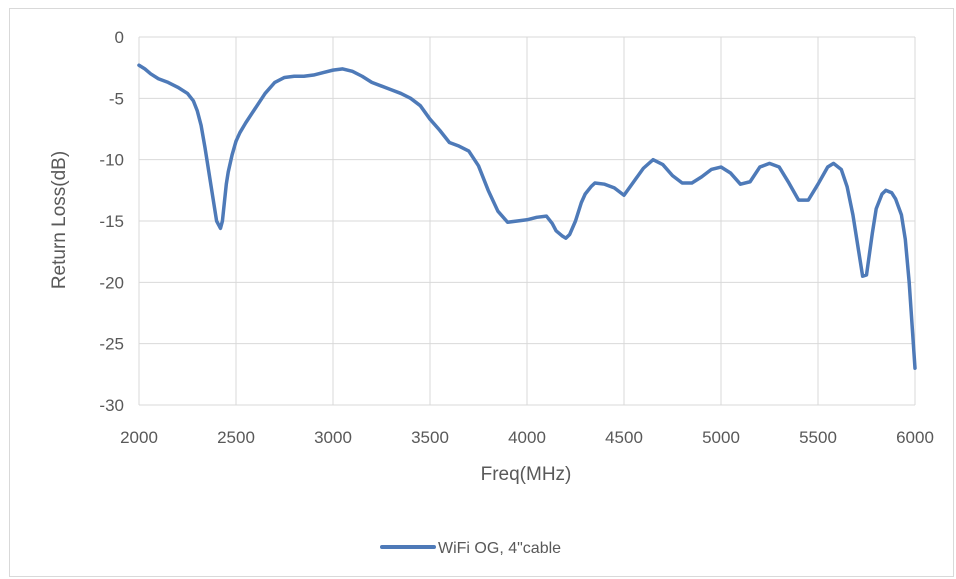  What do you see at coordinates (526, 474) in the screenshot?
I see `x-axis-title: Freq(MHz)` at bounding box center [526, 474].